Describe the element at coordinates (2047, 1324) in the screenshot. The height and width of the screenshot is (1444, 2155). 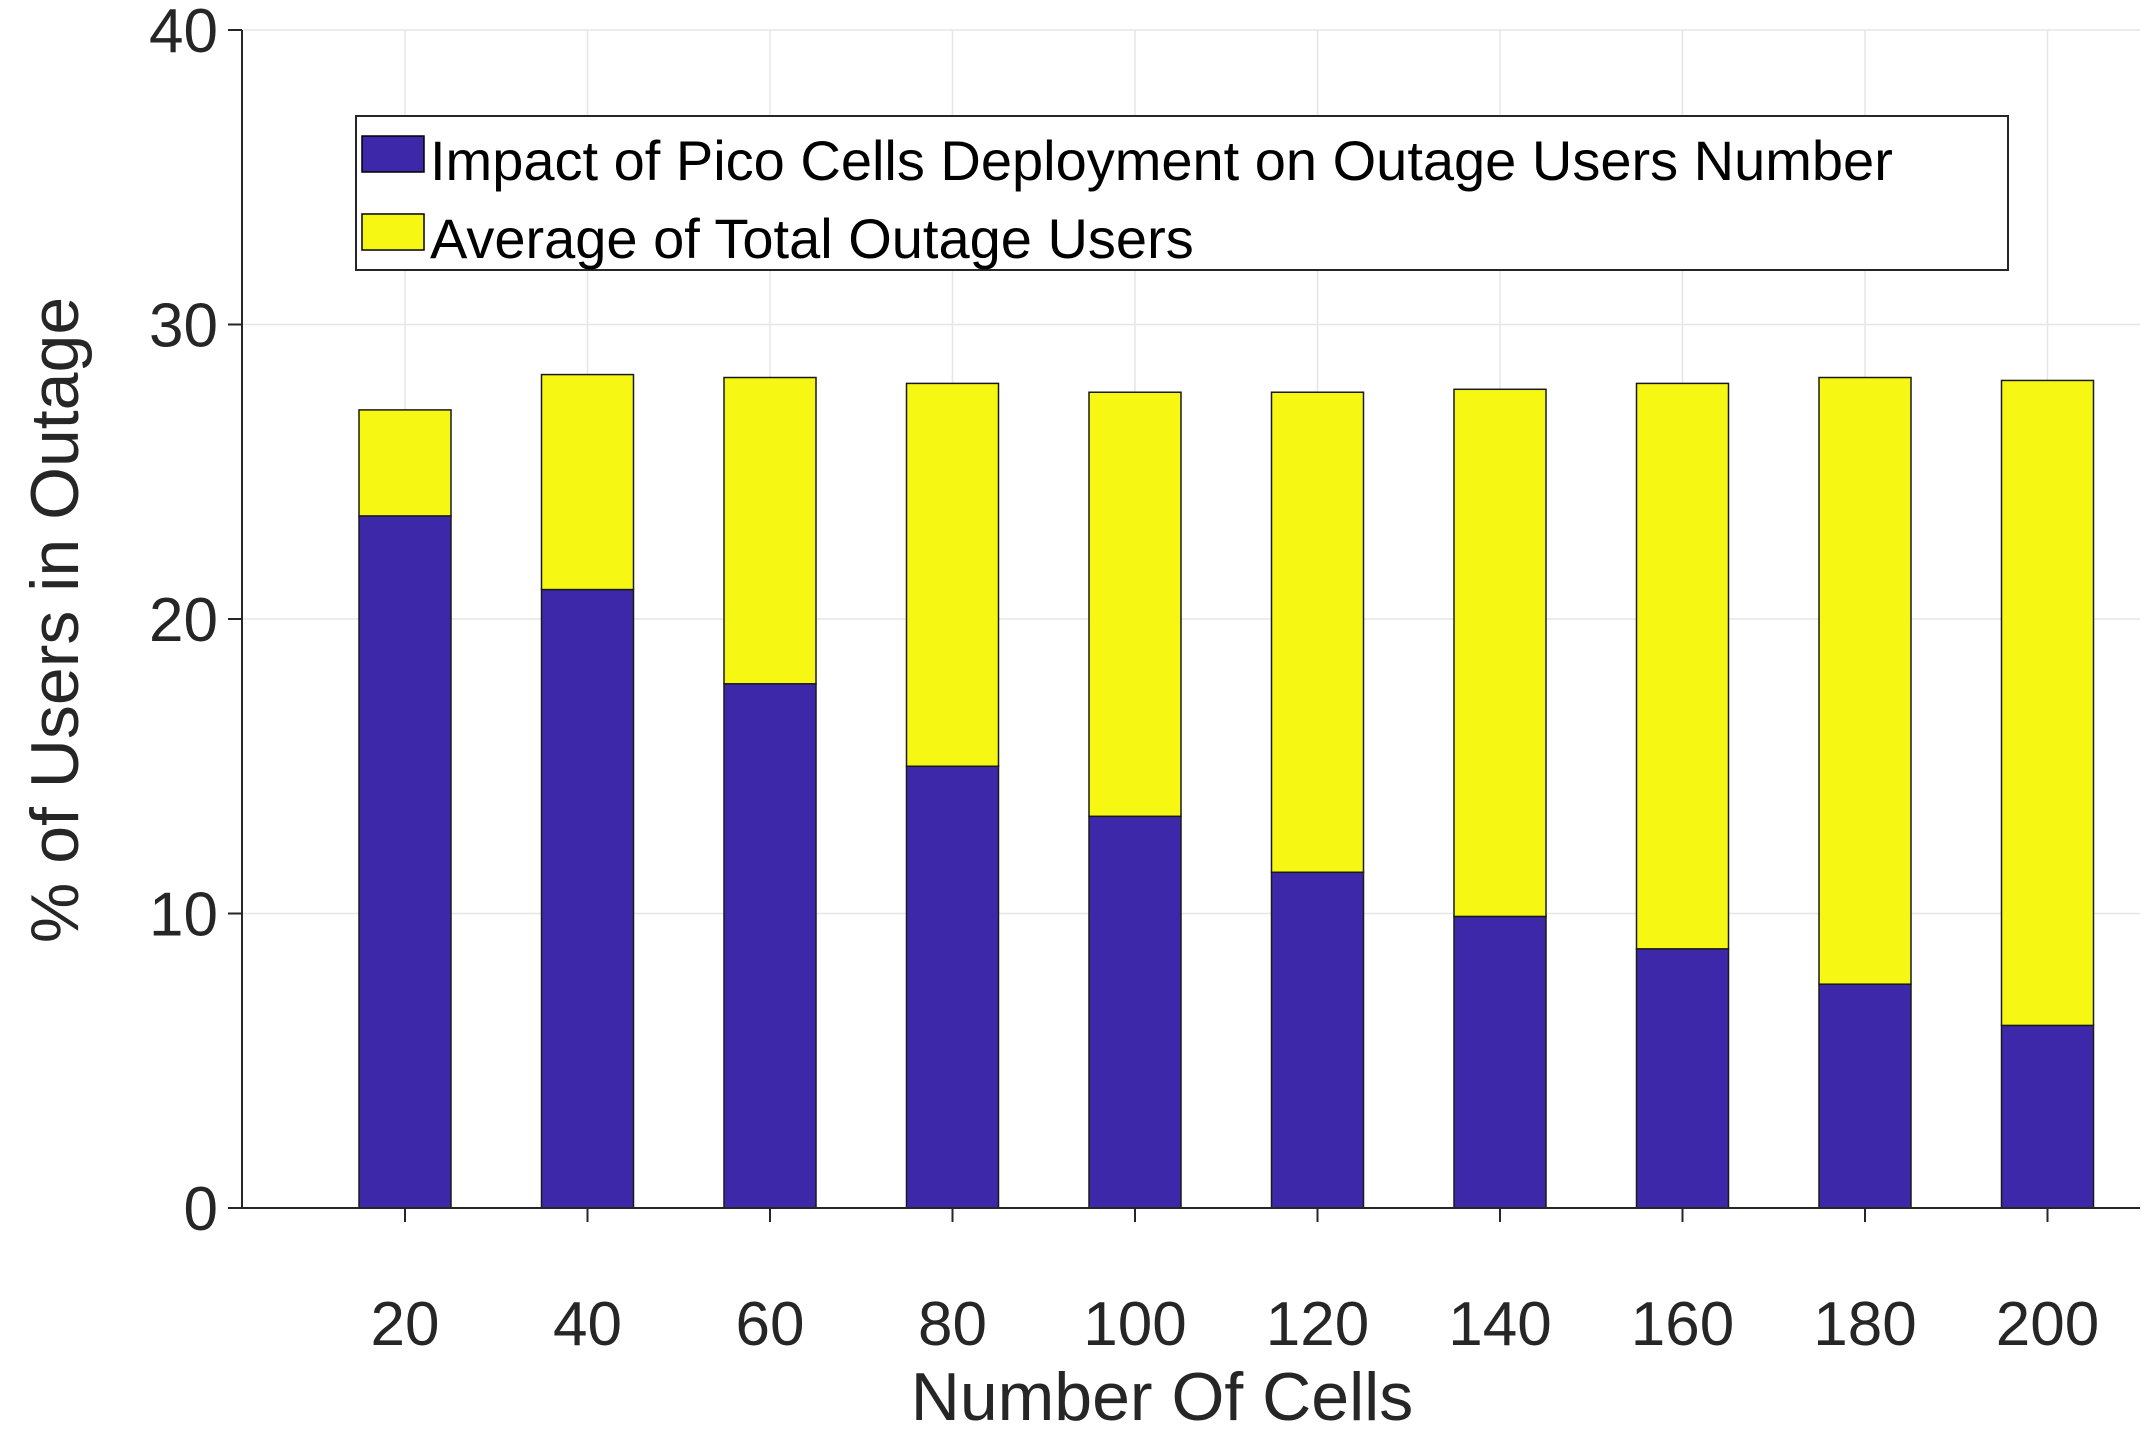
I see `x-tick-label: 200` at that location.